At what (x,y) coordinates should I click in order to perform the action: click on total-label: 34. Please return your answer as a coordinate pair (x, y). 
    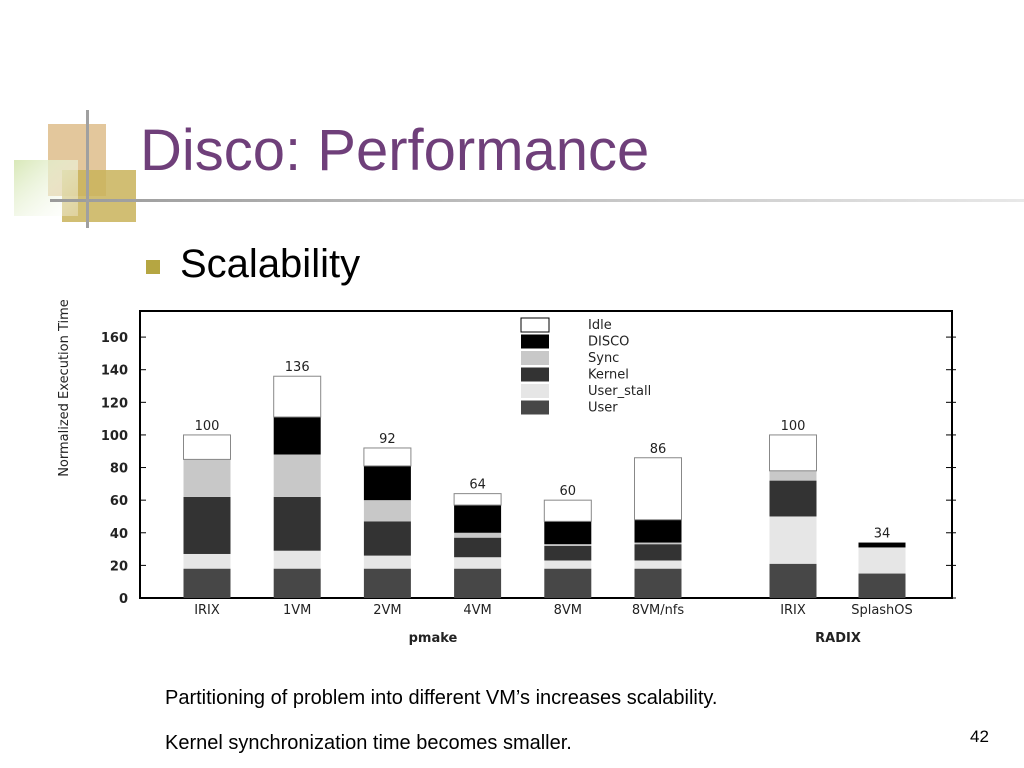
    Looking at the image, I should click on (882, 534).